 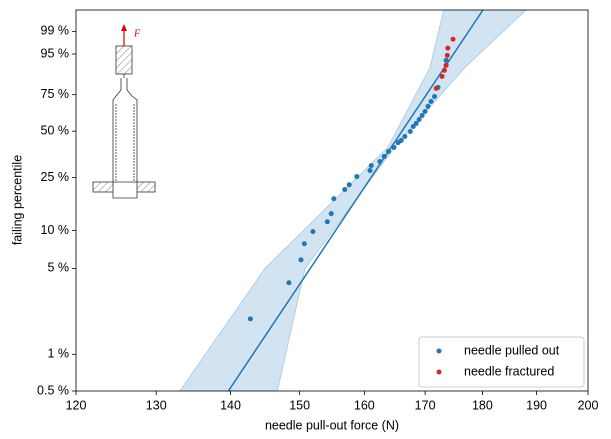 I want to click on x-tick-label: 120, so click(x=76, y=405).